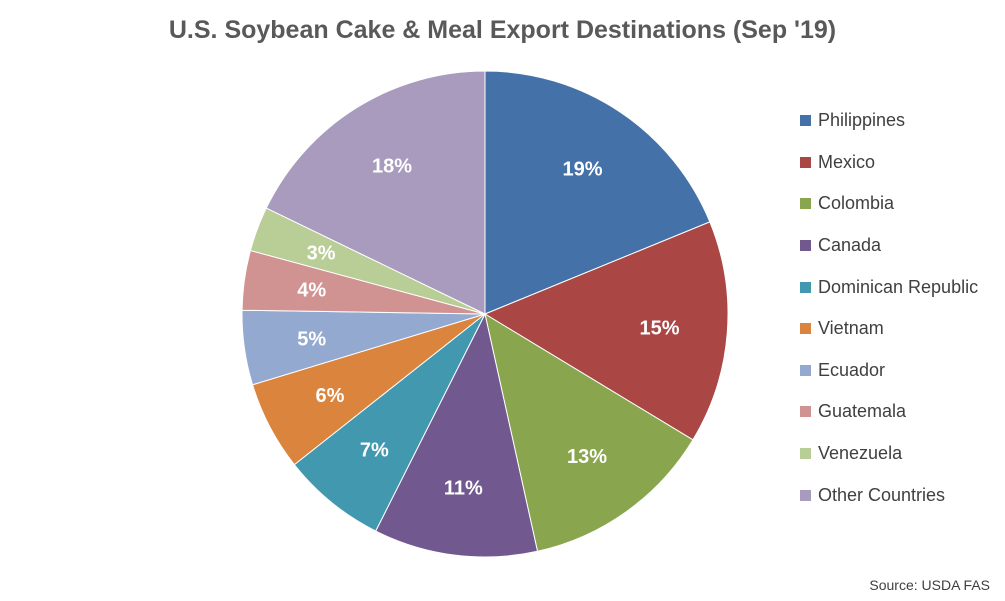  Describe the element at coordinates (311, 339) in the screenshot. I see `slice-label-ecuador: 5%` at that location.